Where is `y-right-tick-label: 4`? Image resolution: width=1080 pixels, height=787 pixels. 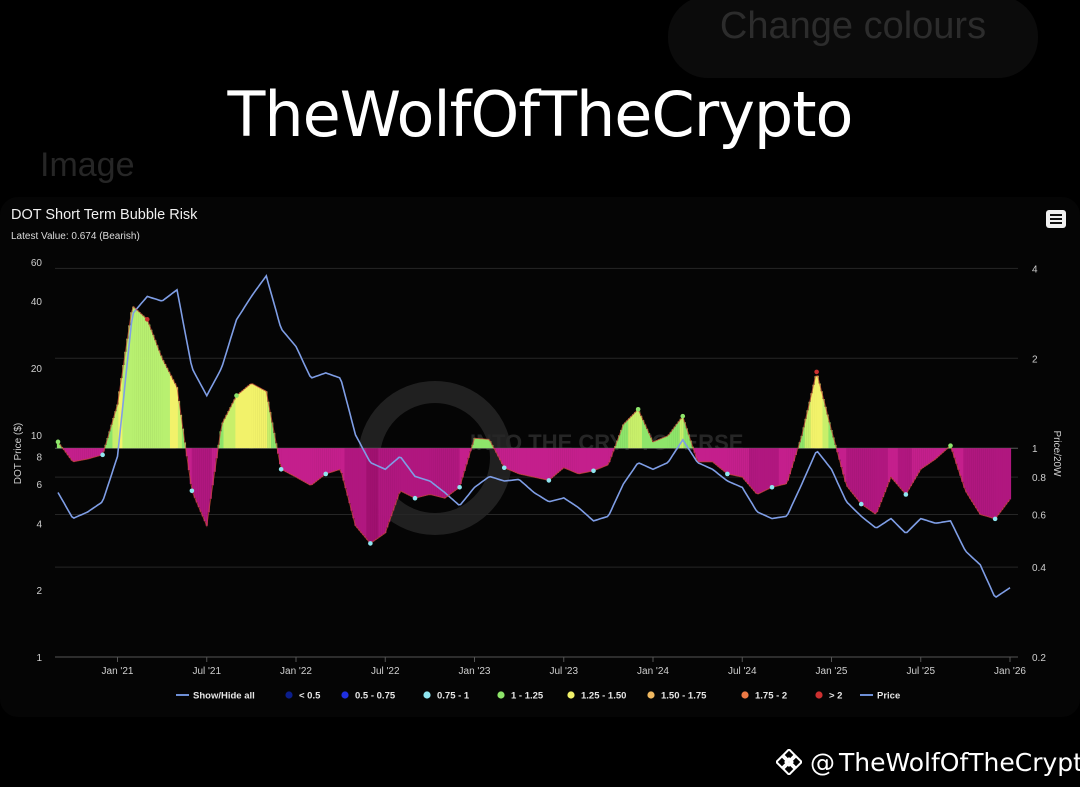
y-right-tick-label: 4 is located at coordinates (1035, 269).